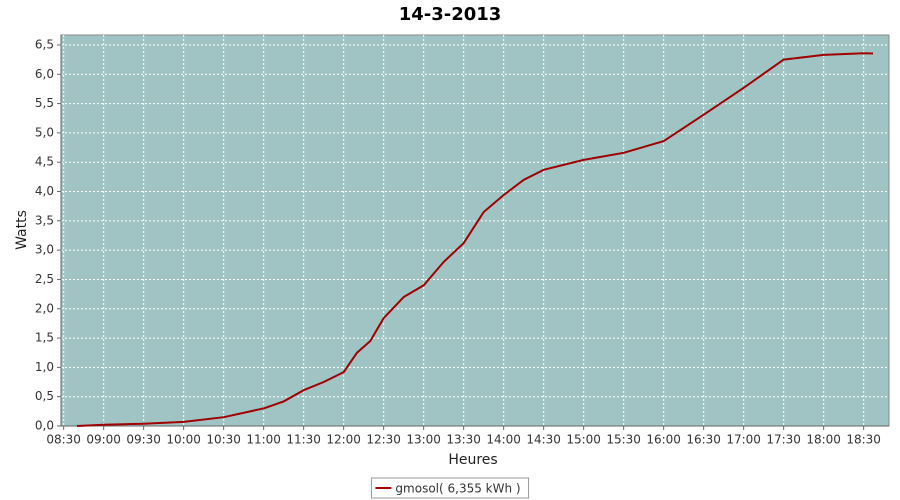  I want to click on y-tick-label: 4,5, so click(44, 162).